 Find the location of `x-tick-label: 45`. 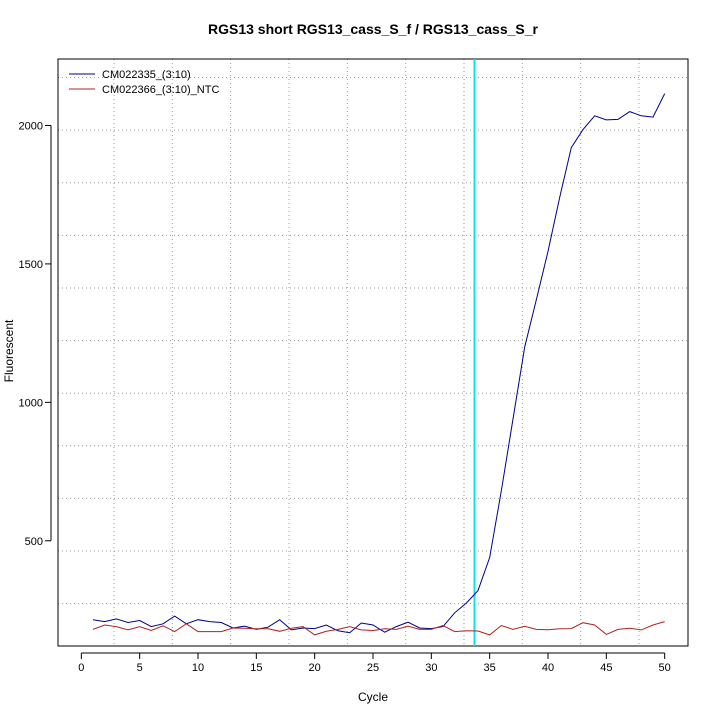

x-tick-label: 45 is located at coordinates (606, 668).